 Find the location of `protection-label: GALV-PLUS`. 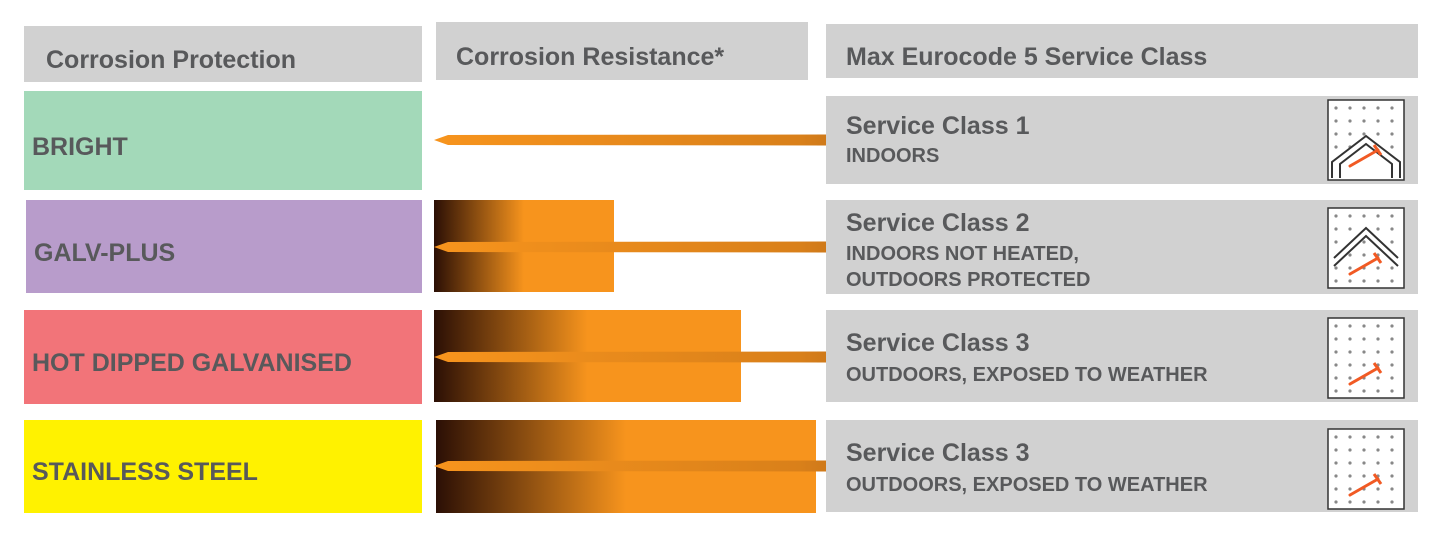

protection-label: GALV-PLUS is located at coordinates (104, 253).